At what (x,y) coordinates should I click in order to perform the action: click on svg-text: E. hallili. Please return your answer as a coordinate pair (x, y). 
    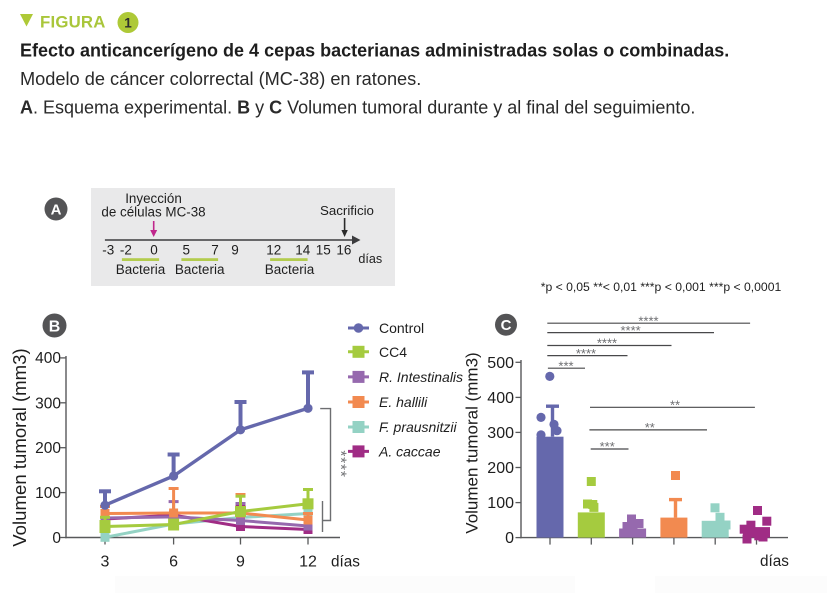
    Looking at the image, I should click on (403, 402).